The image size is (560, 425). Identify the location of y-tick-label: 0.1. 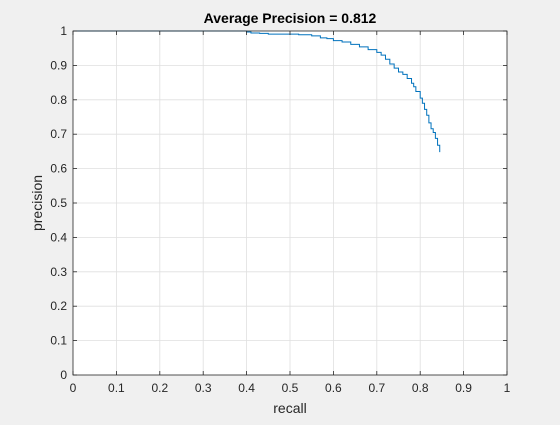
(58, 341).